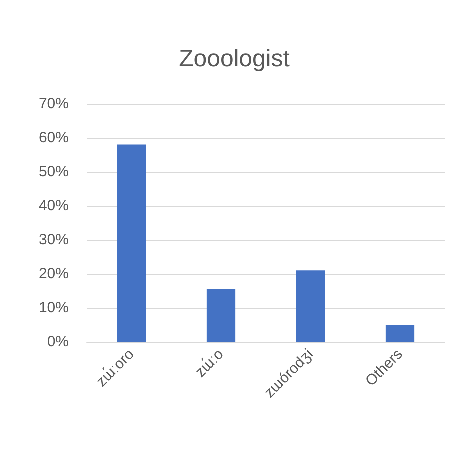 The image size is (469, 458). I want to click on y-tick-label: 30%, so click(53, 240).